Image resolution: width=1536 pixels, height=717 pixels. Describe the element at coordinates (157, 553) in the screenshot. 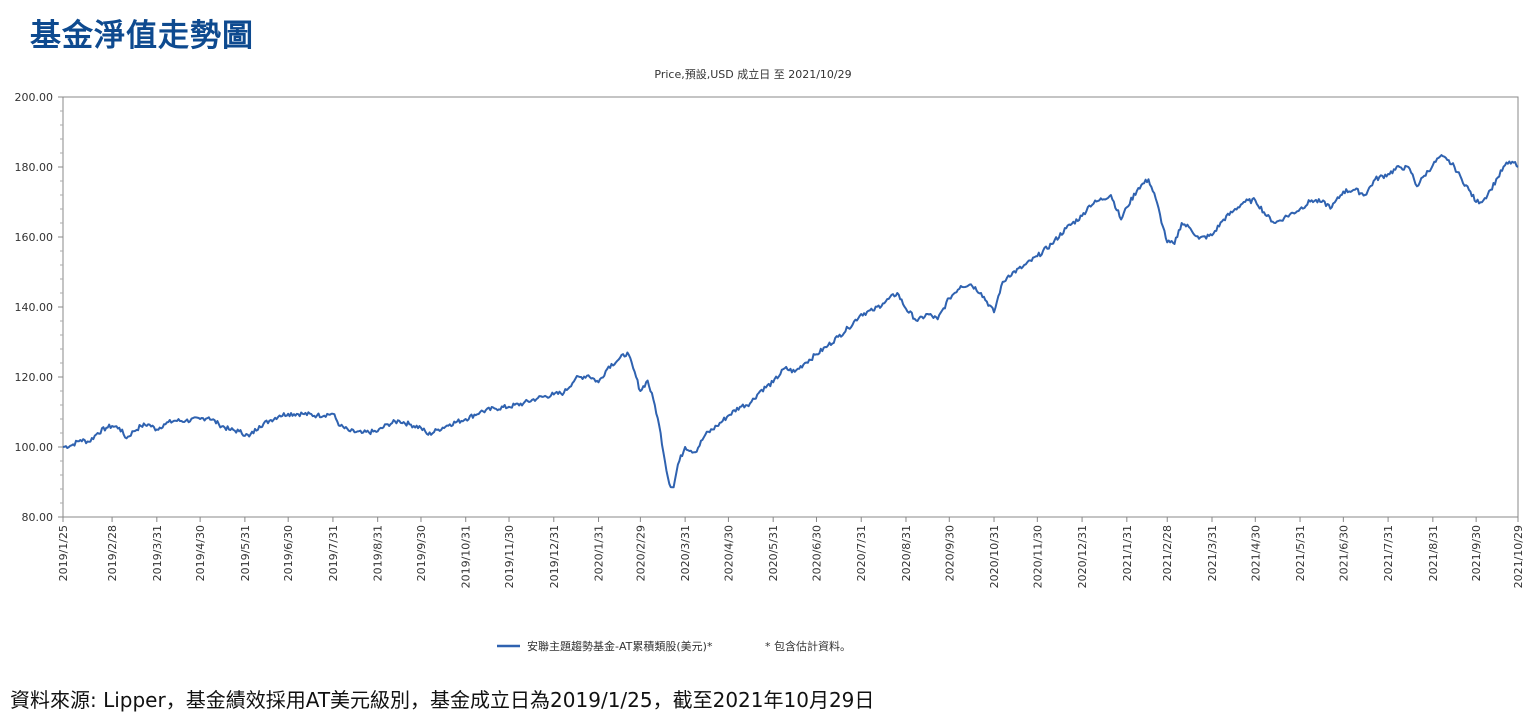

I see `x-tick-label: 2019/3/31` at that location.